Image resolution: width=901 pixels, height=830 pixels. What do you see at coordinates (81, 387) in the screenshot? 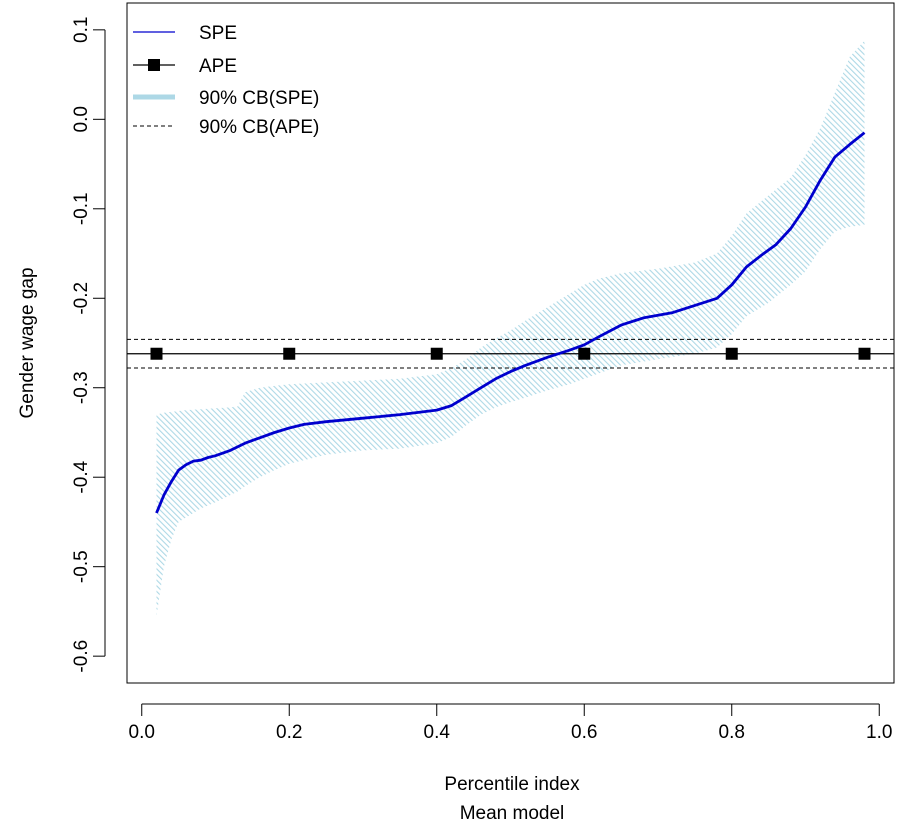
I see `y-tick-label: -0.3` at bounding box center [81, 387].